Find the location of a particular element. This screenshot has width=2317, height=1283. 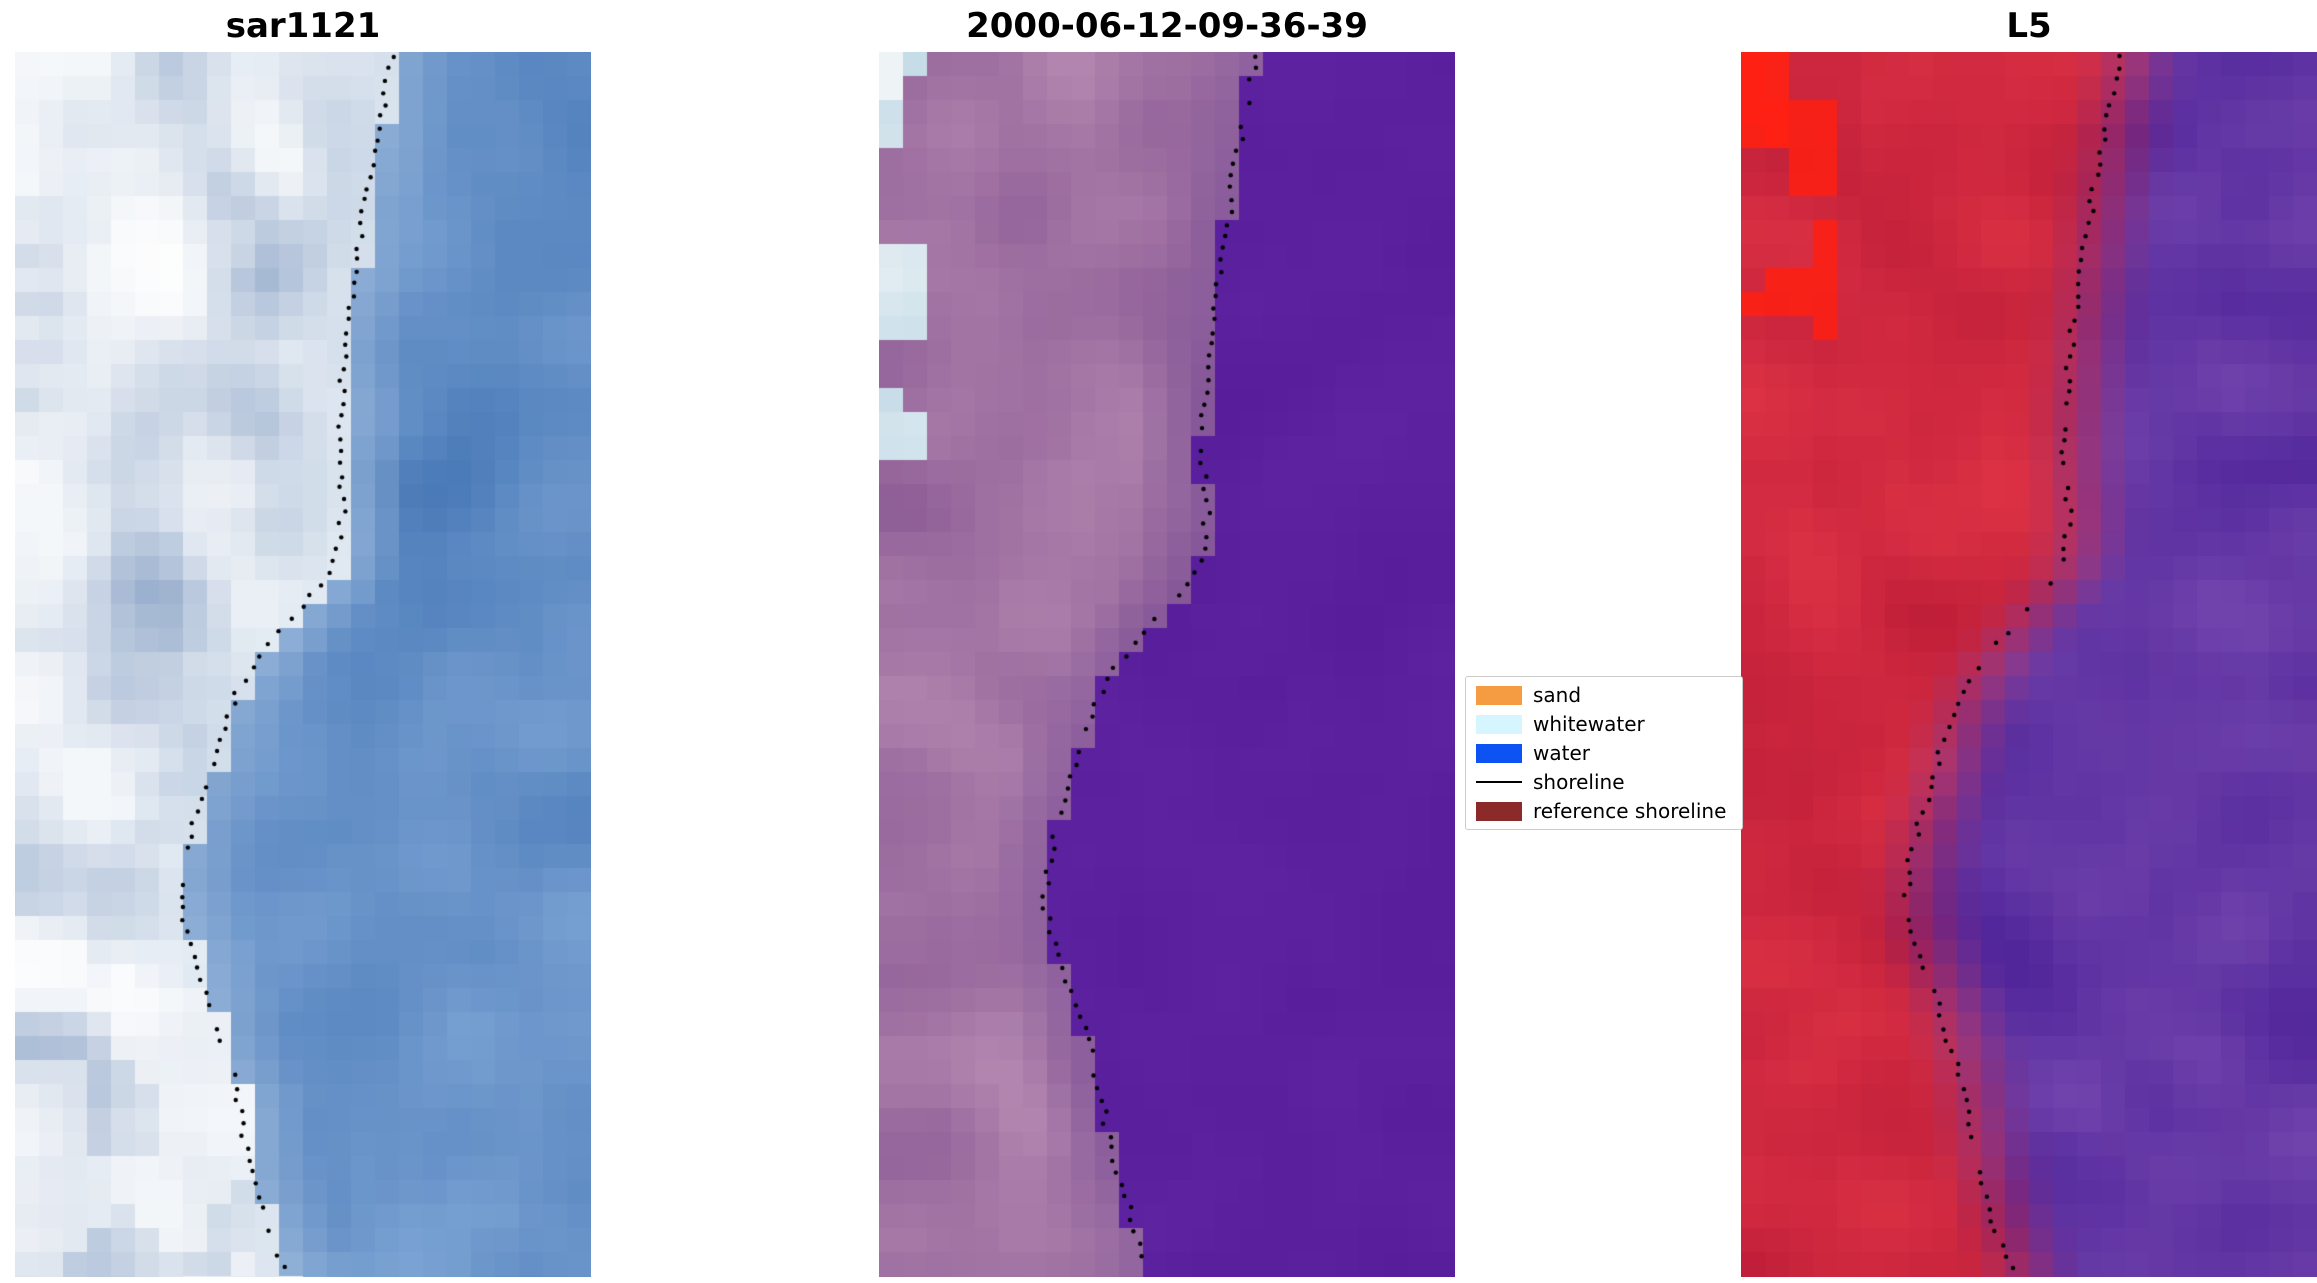

panel-title-l5: L5 is located at coordinates (2029, 26).